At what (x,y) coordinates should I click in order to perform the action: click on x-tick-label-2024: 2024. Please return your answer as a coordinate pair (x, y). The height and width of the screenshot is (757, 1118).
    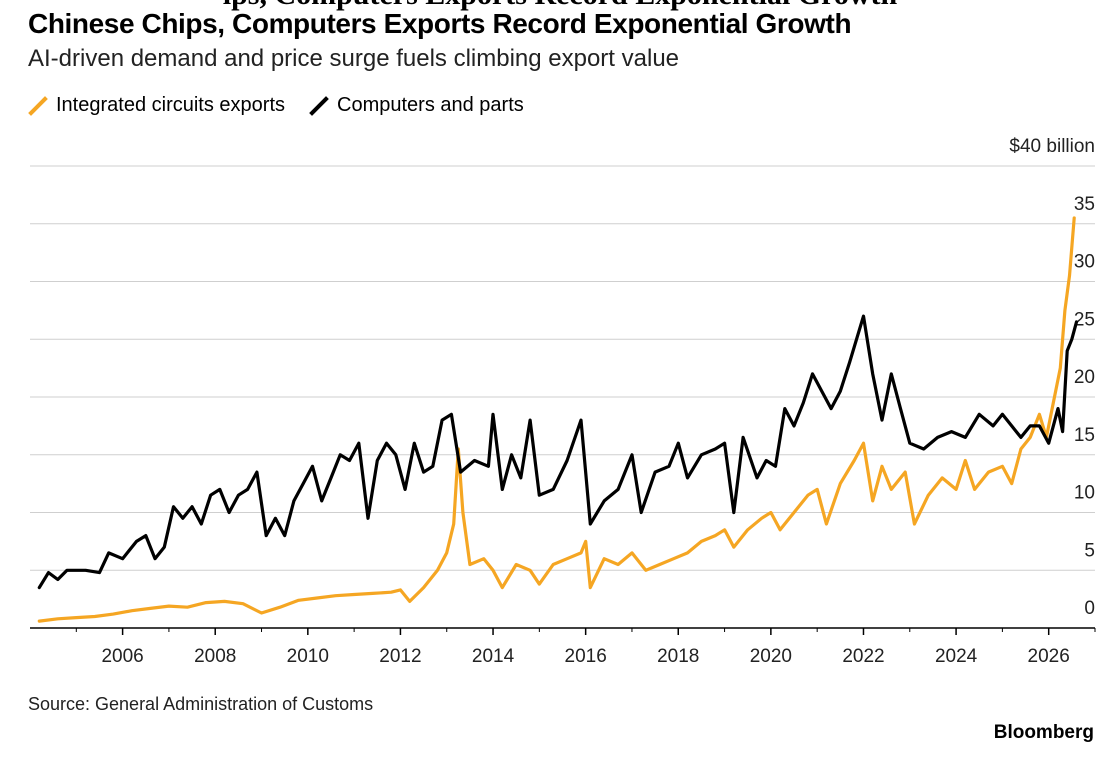
    Looking at the image, I should click on (956, 656).